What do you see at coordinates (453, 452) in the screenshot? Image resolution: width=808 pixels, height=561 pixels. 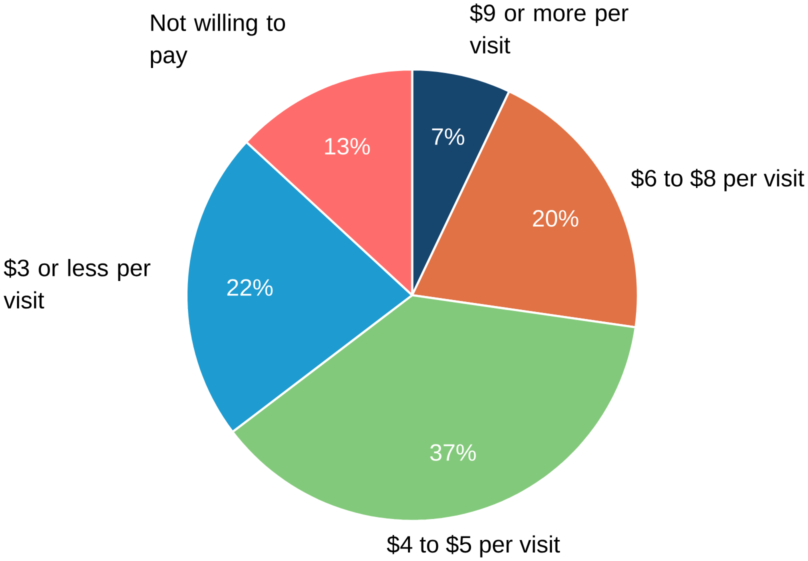 I see `data-label: 37%` at bounding box center [453, 452].